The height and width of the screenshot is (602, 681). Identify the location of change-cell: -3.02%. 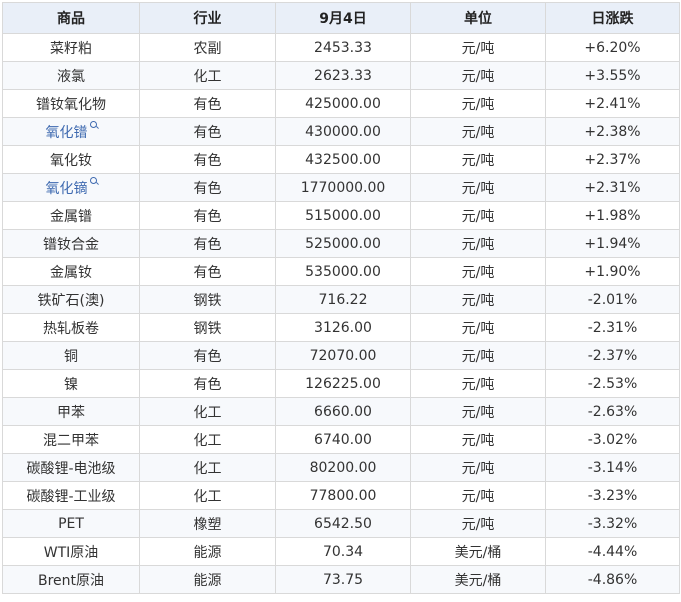
(612, 439).